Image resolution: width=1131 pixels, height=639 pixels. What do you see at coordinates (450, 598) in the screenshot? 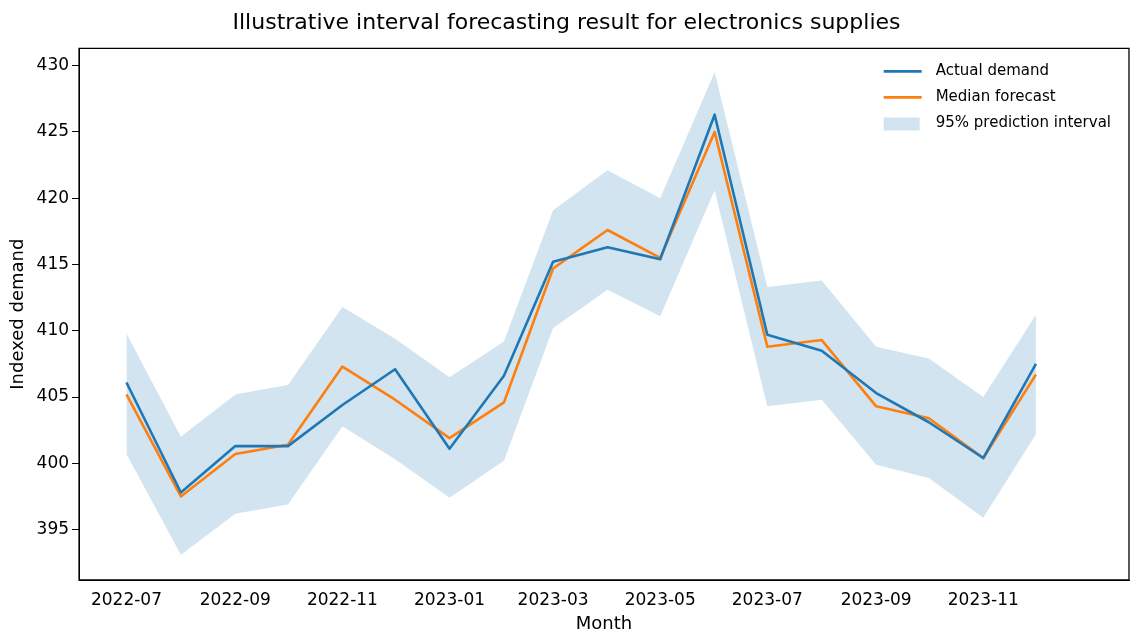
I see `x-tick-label: 2023-01` at bounding box center [450, 598].